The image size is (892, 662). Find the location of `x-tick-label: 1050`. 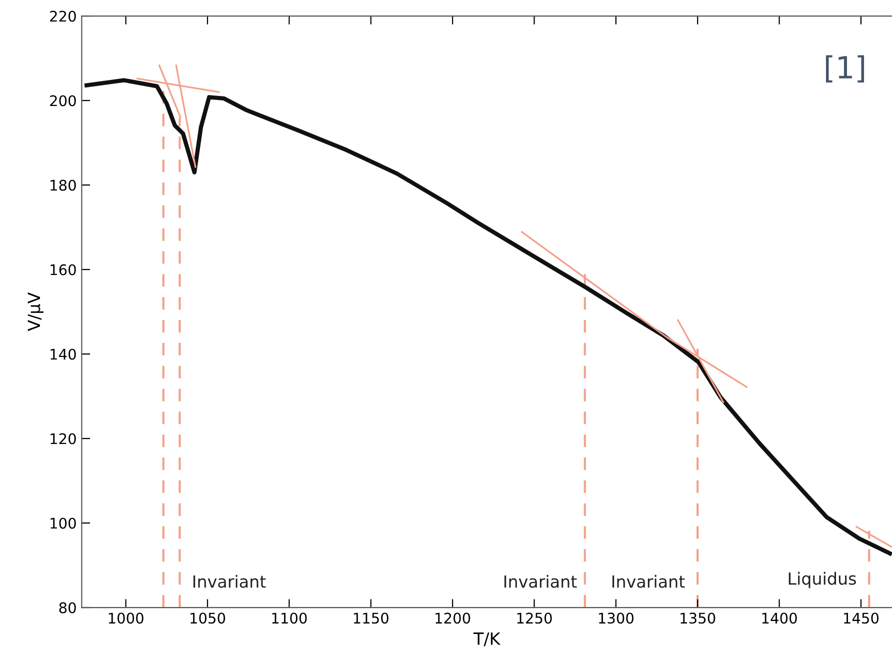

x-tick-label: 1050 is located at coordinates (208, 618).